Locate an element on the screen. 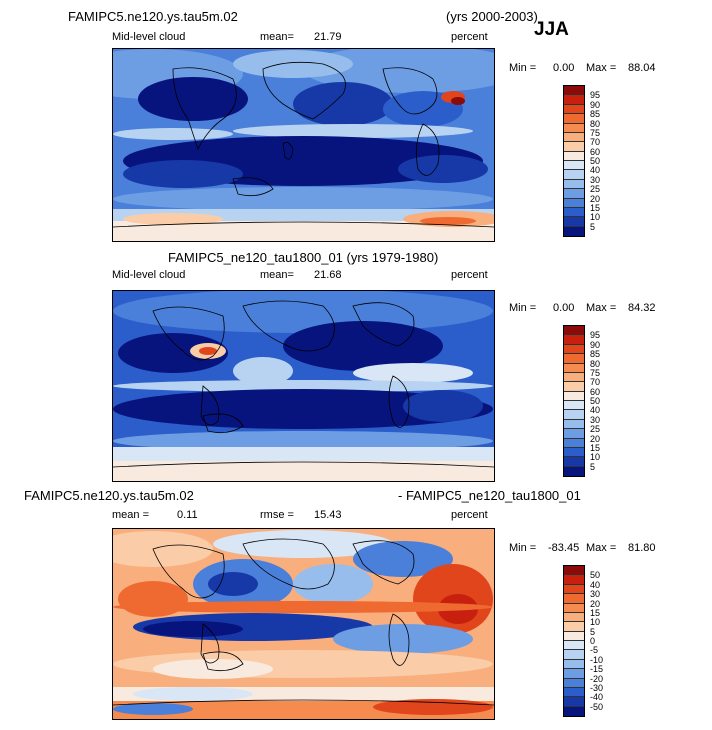 Image resolution: width=712 pixels, height=730 pixels. panel1-years: (yrs 2000-2003) is located at coordinates (492, 16).